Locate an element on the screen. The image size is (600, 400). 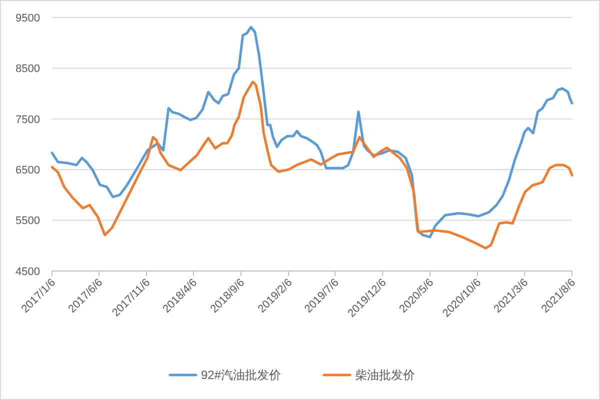
y-tick-label: 6500 is located at coordinates (28, 170).